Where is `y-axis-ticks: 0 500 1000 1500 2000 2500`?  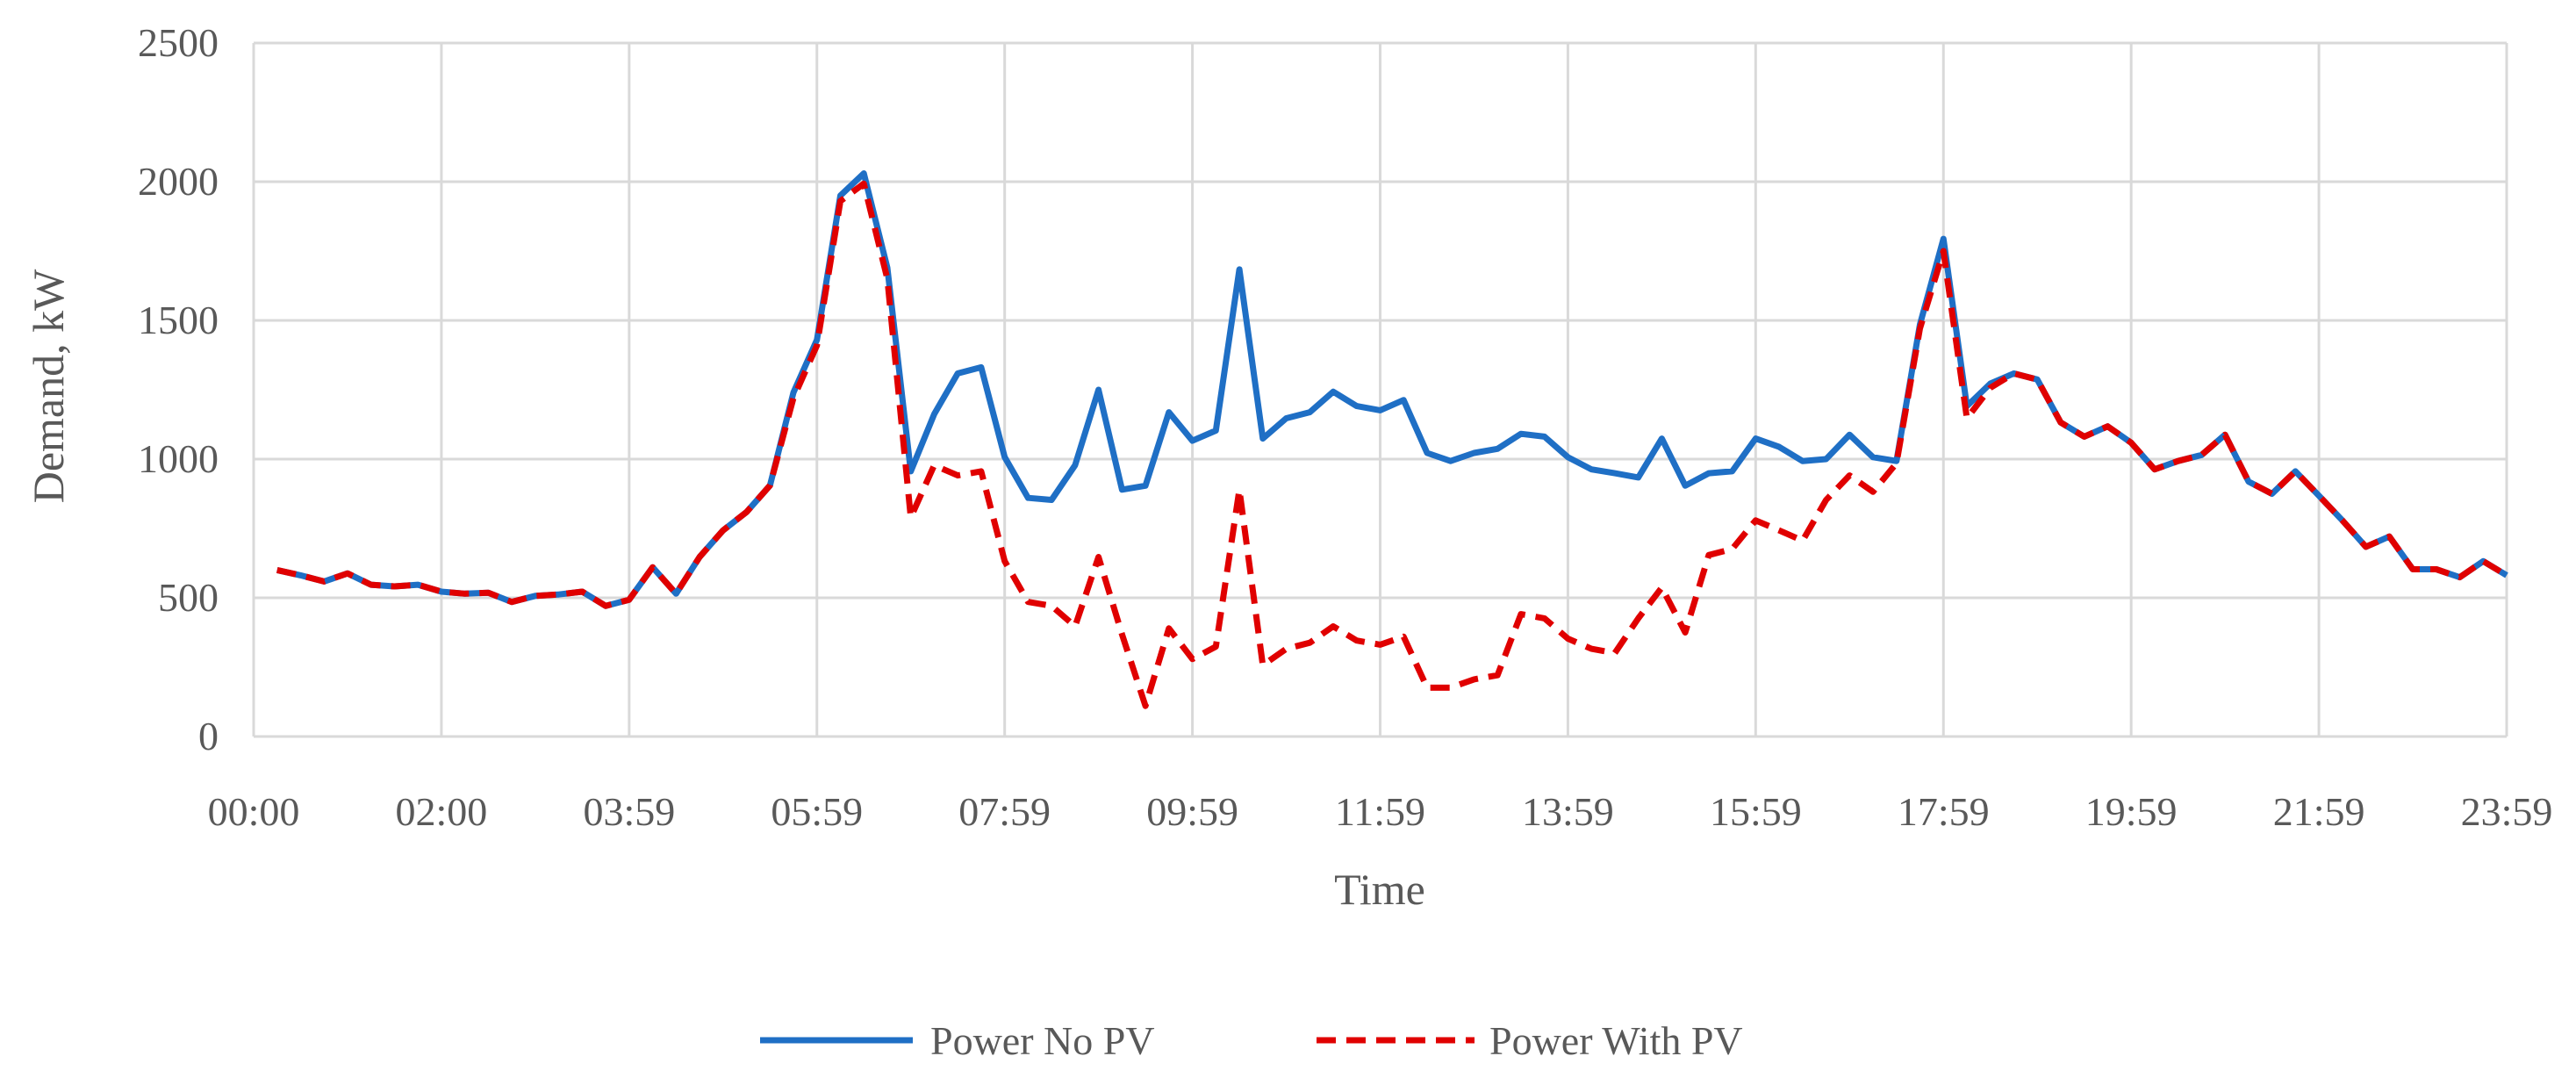 y-axis-ticks: 0 500 1000 1500 2000 2500 is located at coordinates (178, 389).